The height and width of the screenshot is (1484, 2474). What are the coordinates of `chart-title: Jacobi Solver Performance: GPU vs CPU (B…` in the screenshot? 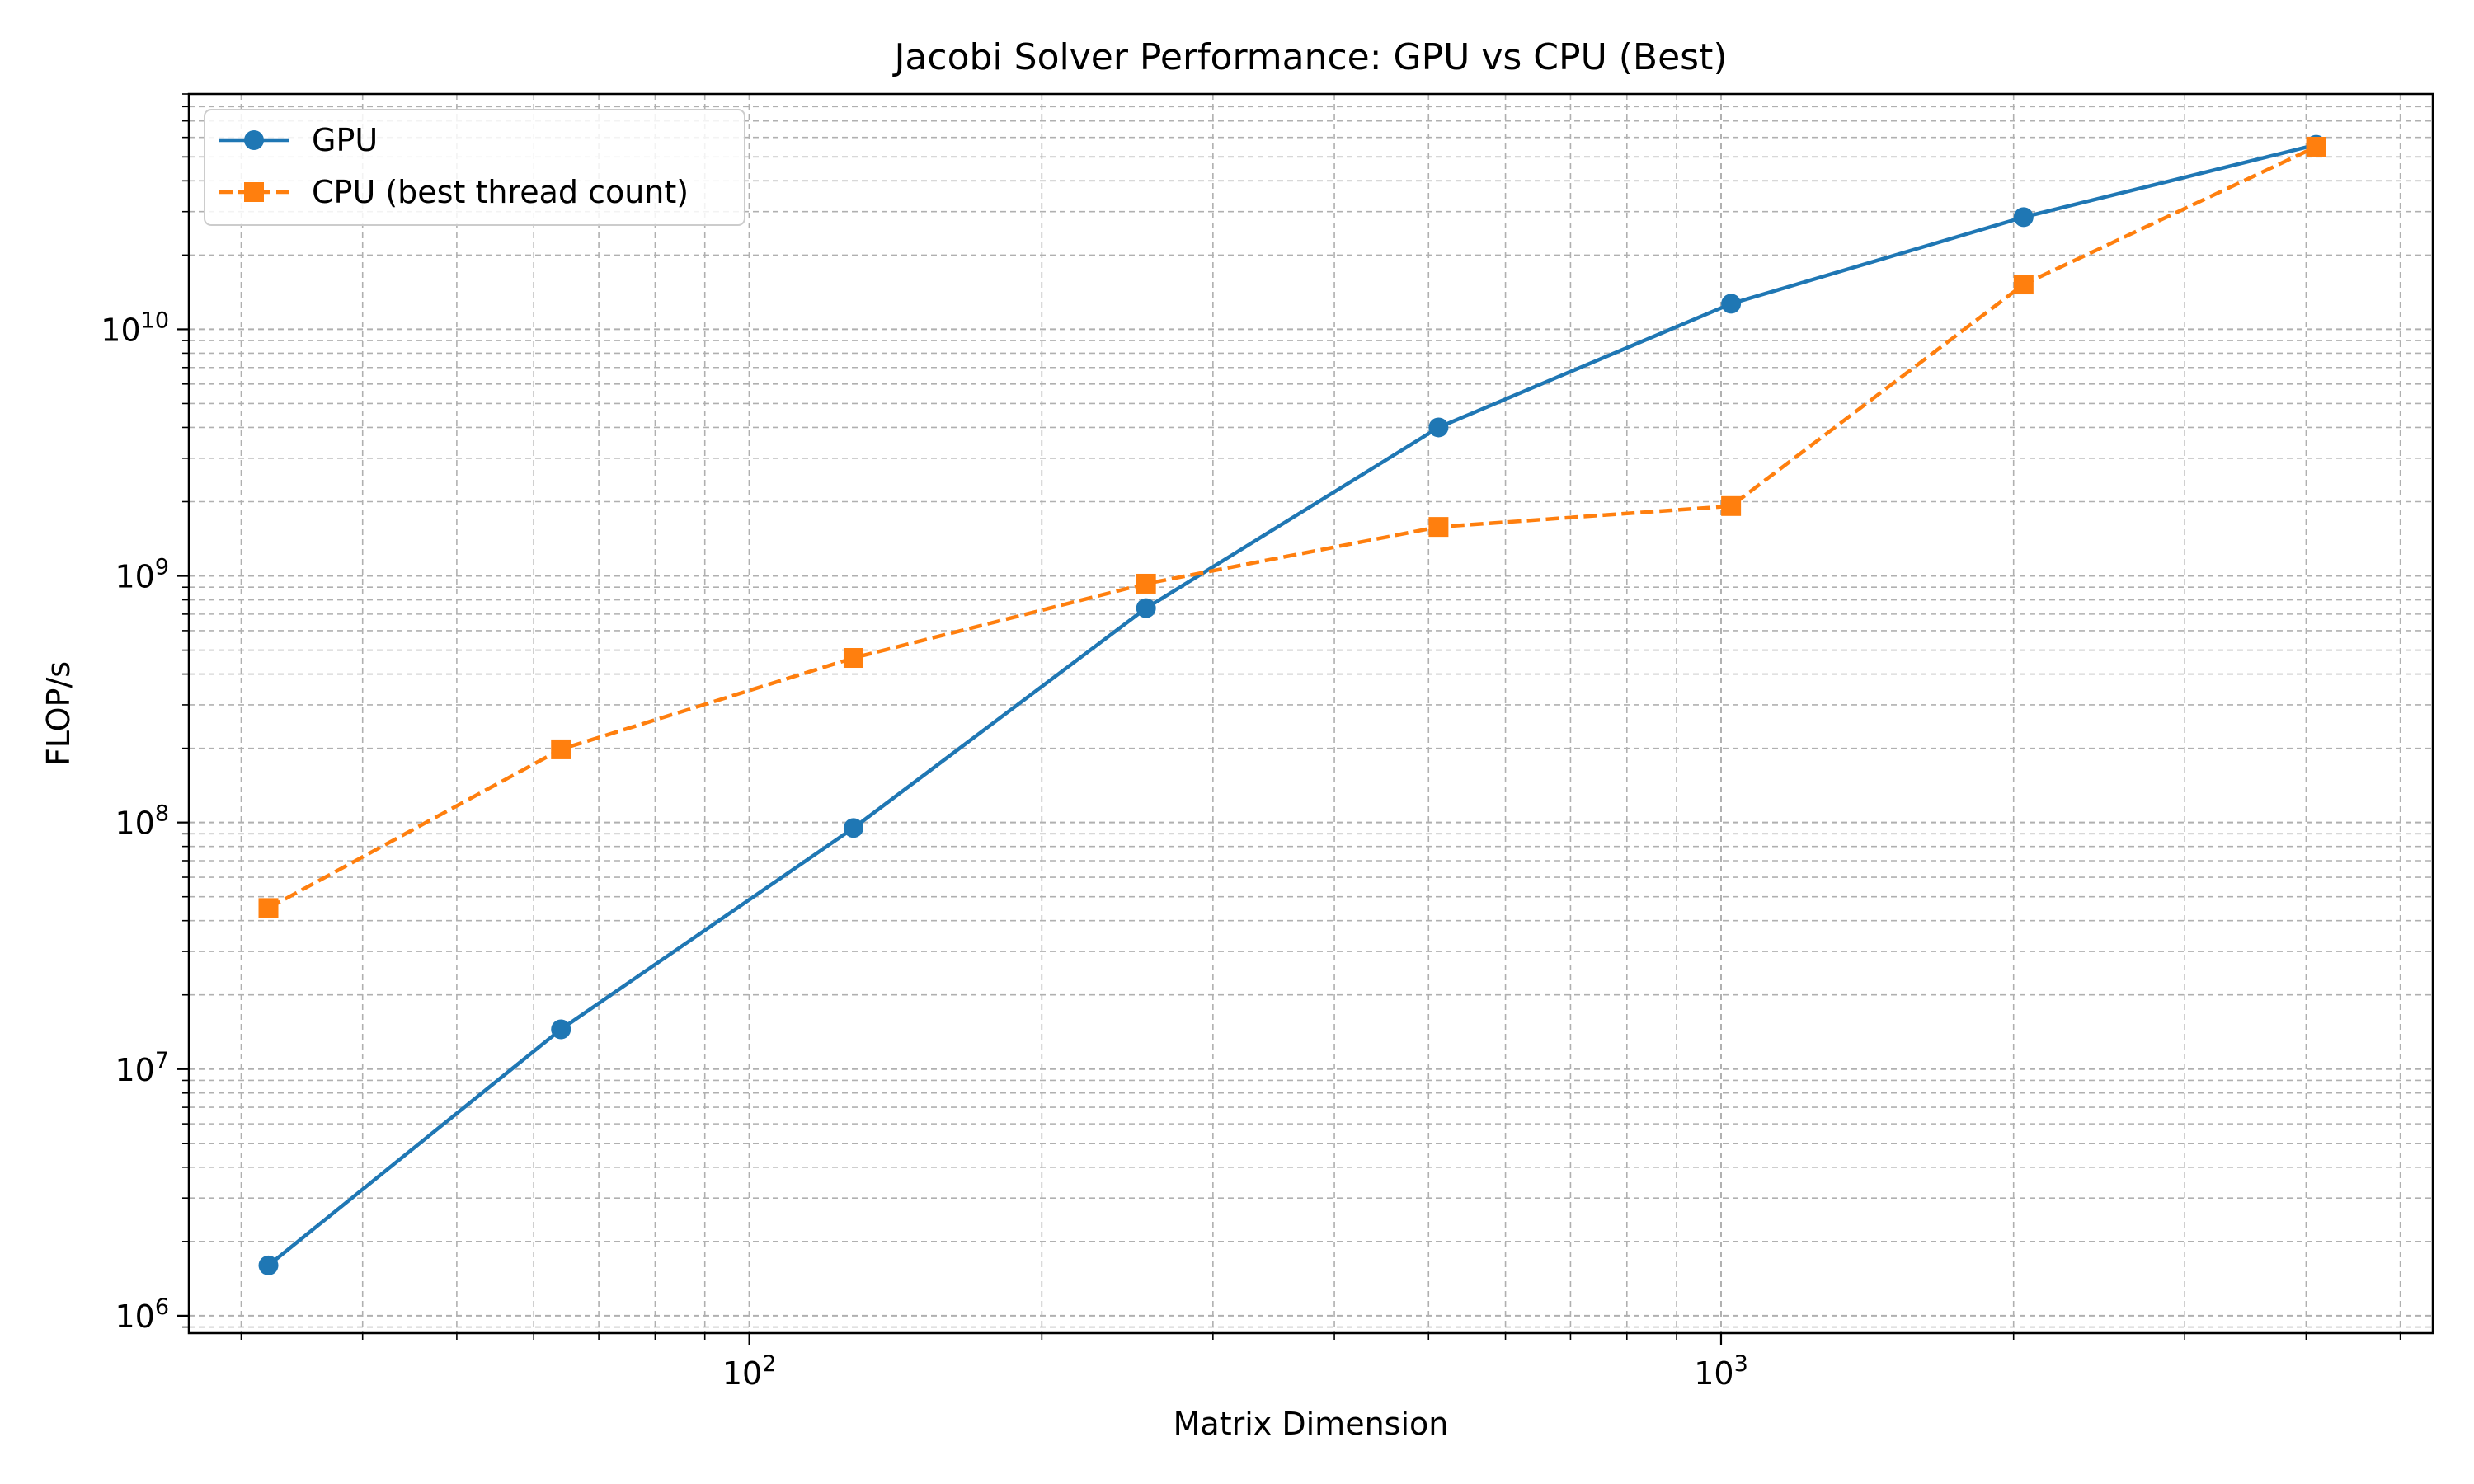 It's located at (1309, 57).